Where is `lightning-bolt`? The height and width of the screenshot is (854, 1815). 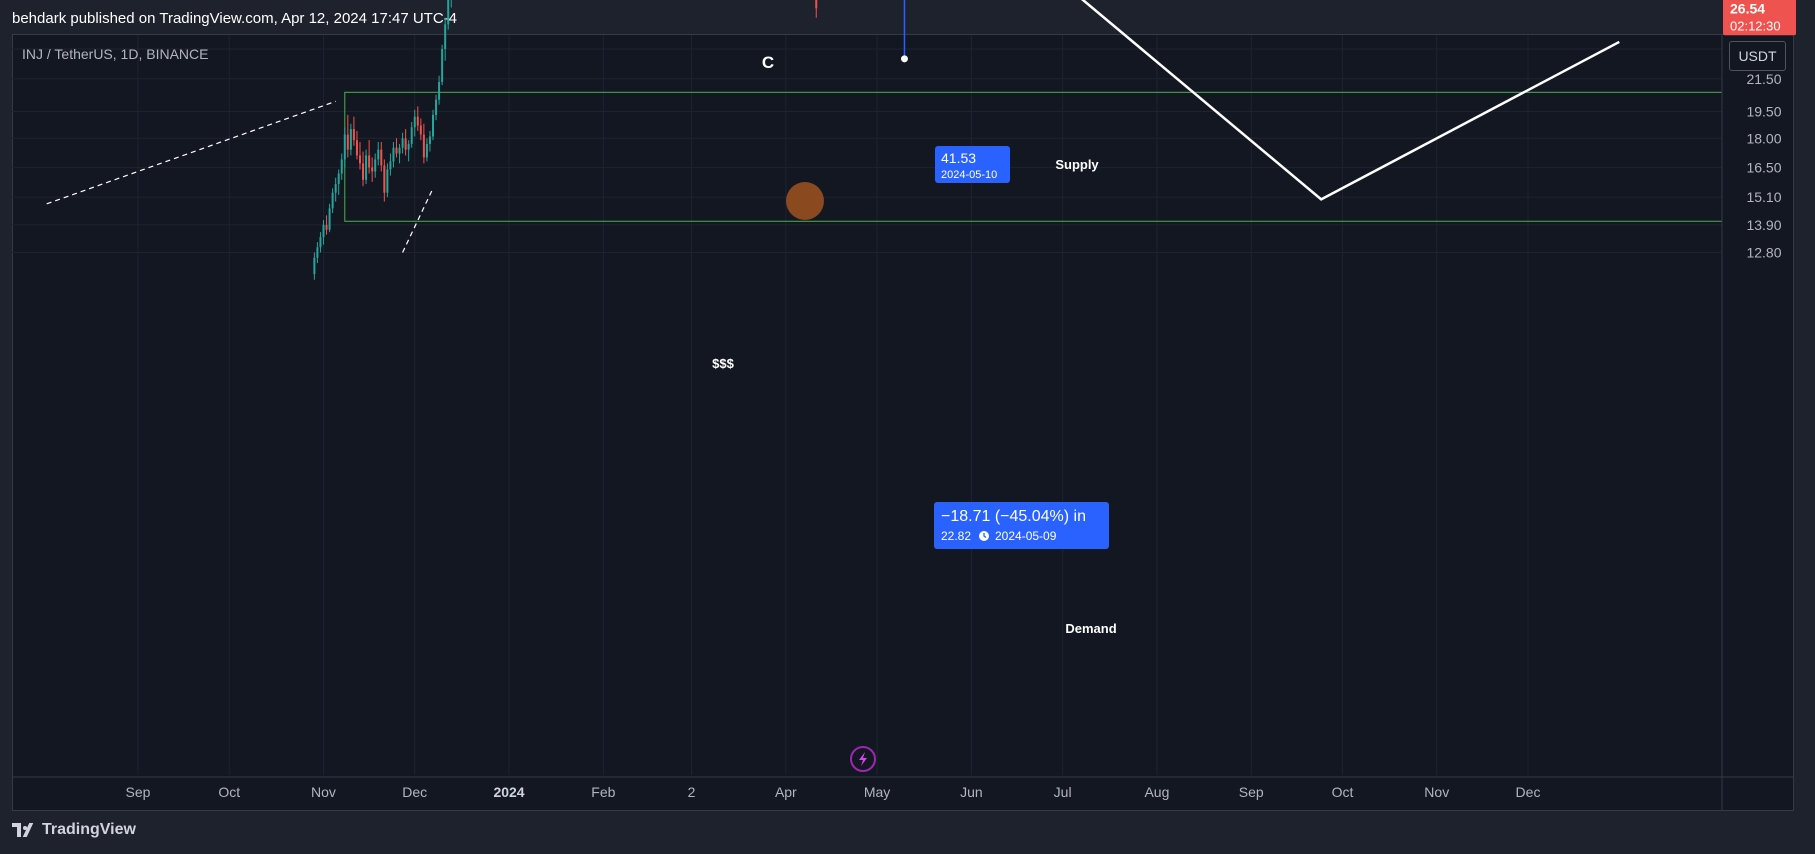 lightning-bolt is located at coordinates (863, 759).